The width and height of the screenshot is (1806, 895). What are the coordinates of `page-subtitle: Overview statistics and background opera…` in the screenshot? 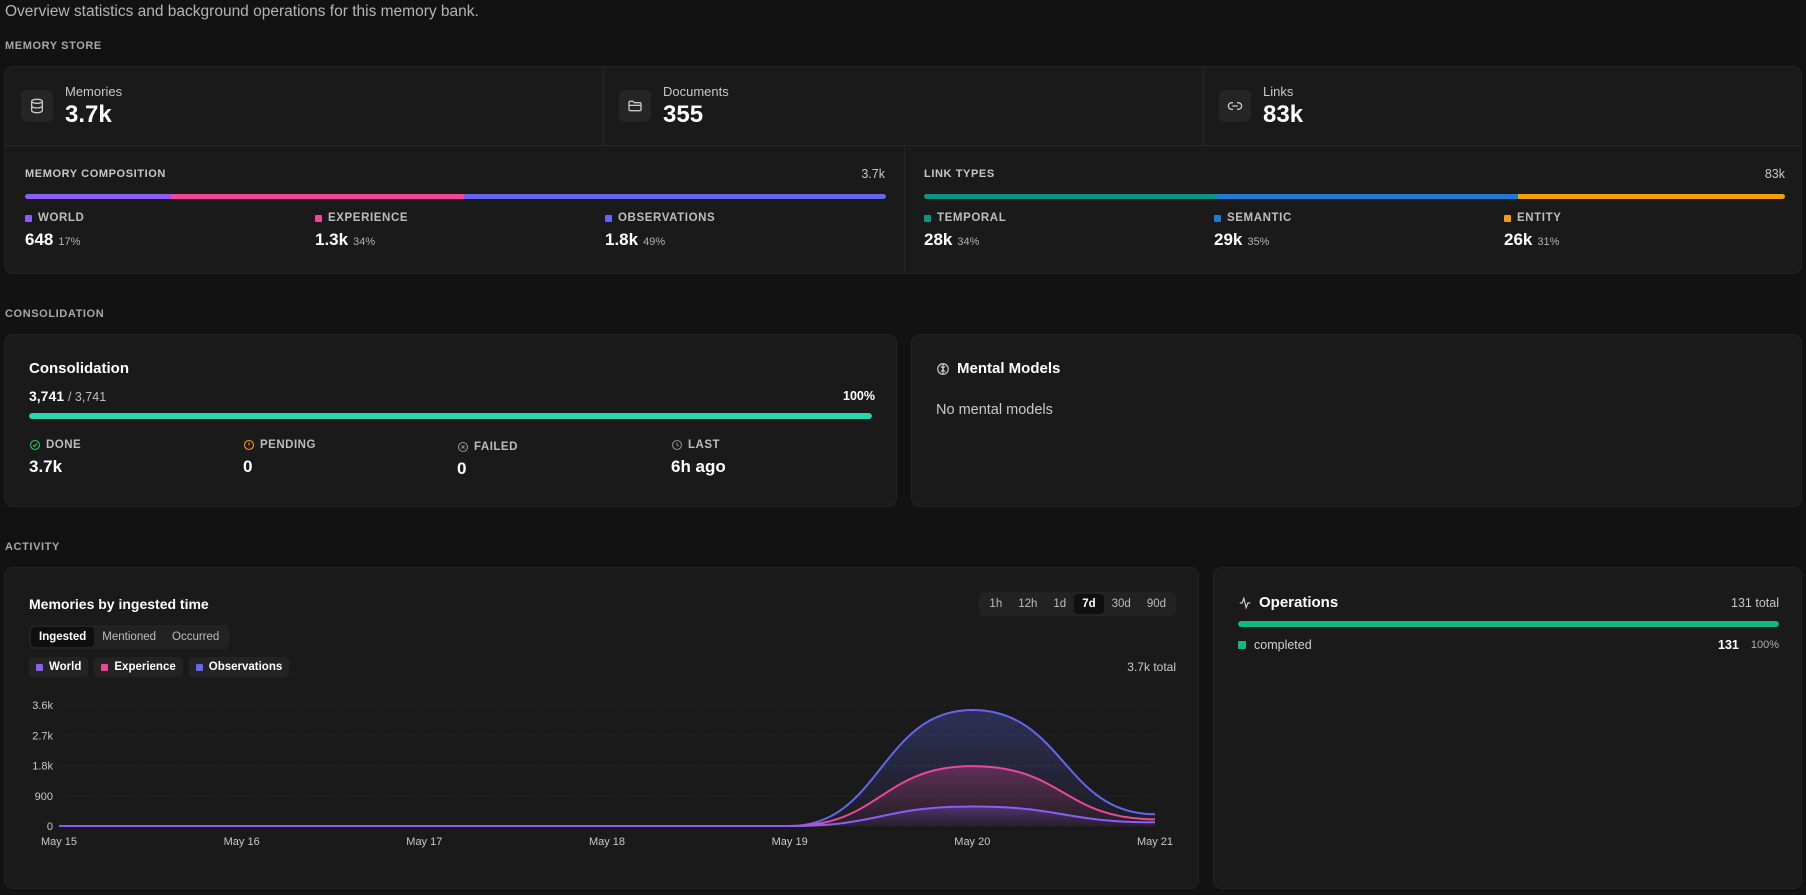 It's located at (242, 11).